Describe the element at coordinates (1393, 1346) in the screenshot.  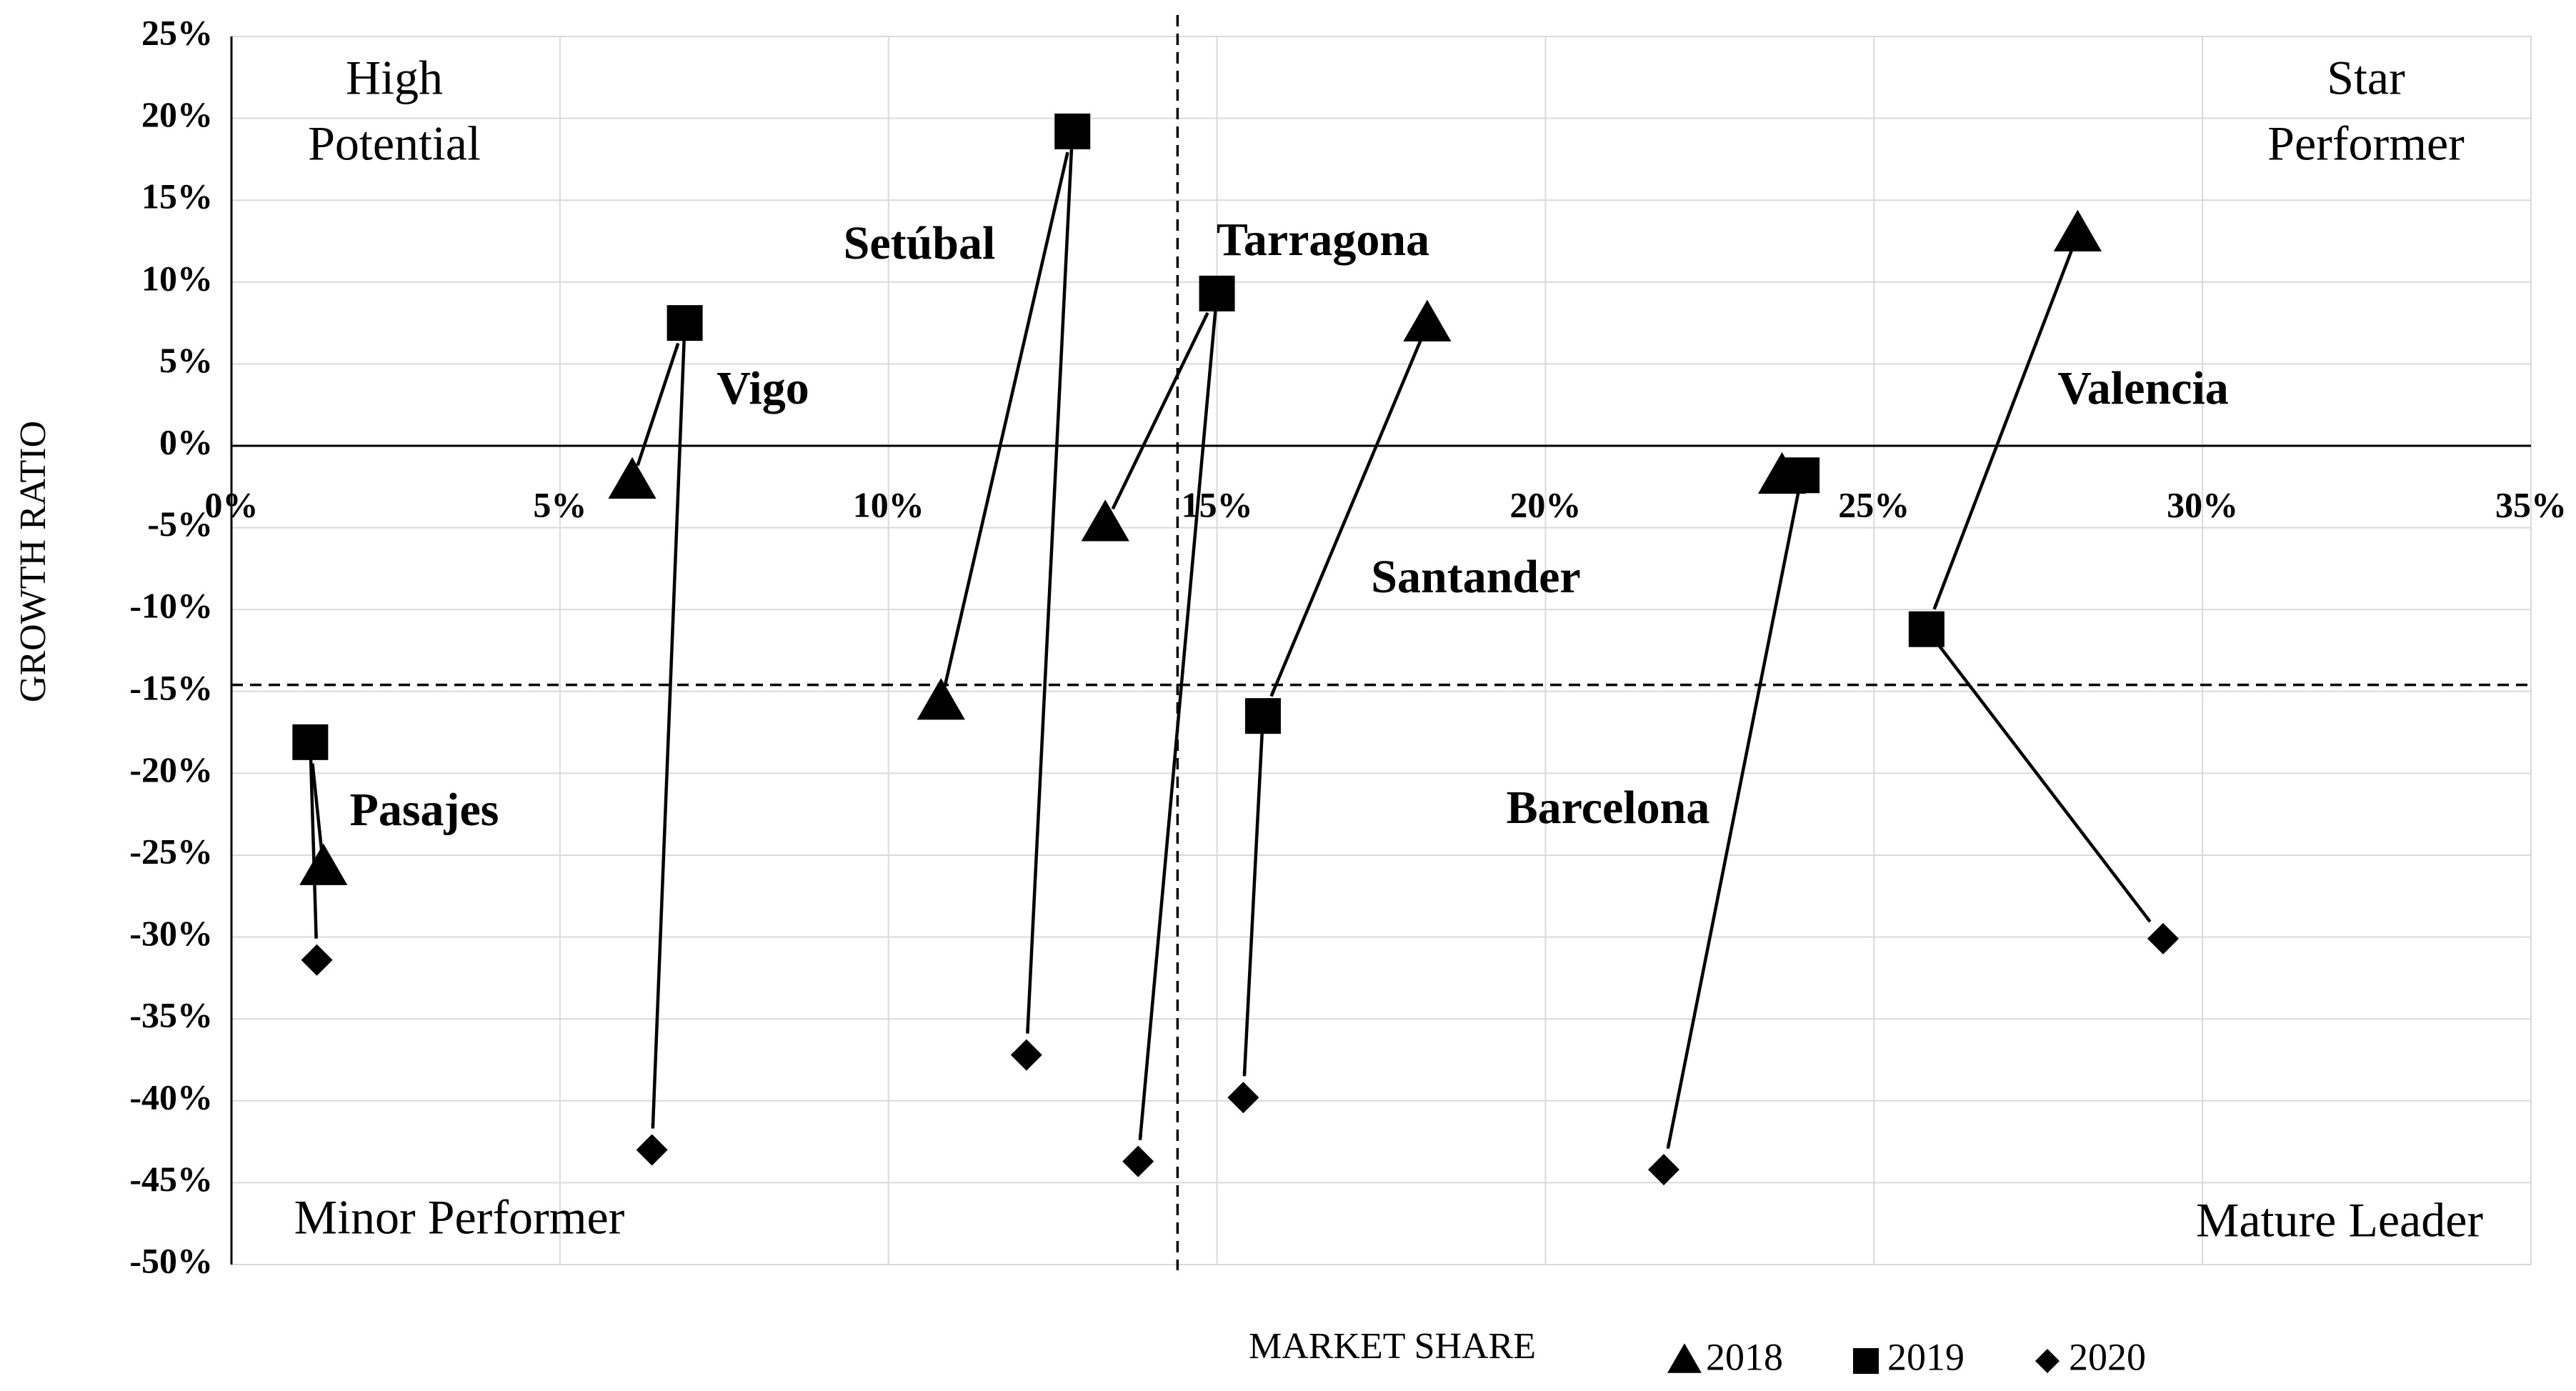
I see `x-axis-title: MARKET SHARE` at that location.